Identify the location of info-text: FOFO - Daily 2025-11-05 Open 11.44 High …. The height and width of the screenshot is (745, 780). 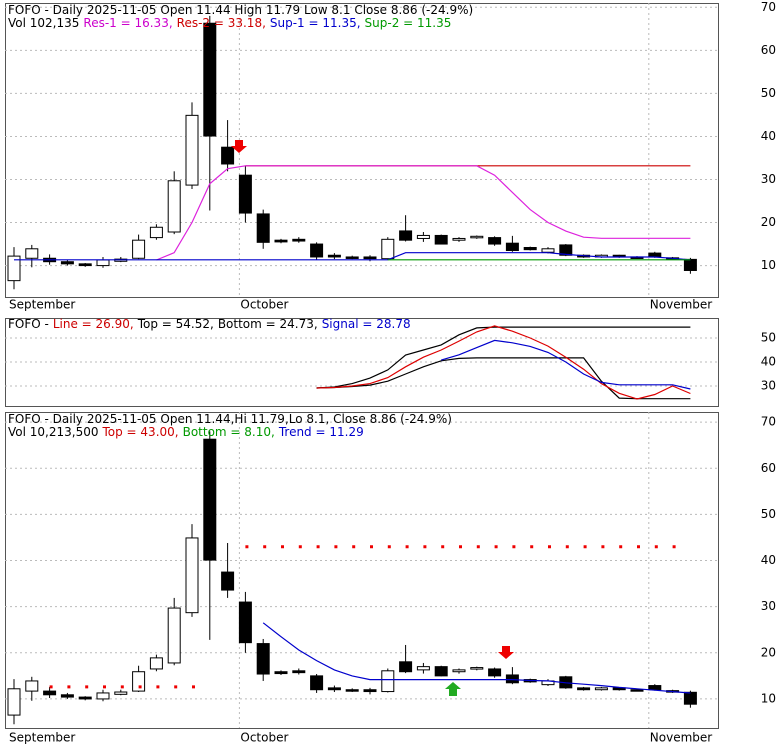
(240, 10).